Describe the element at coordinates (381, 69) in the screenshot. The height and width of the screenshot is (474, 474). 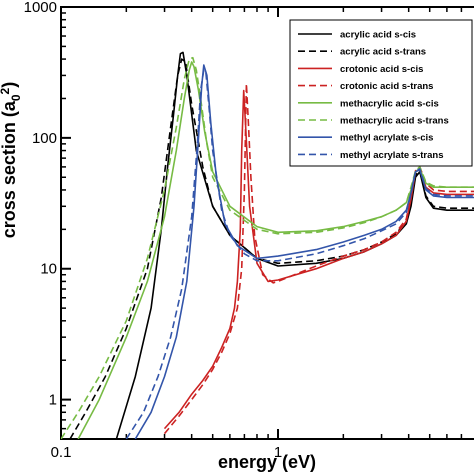
I see `legend-entry: crotonic acid s-cis` at that location.